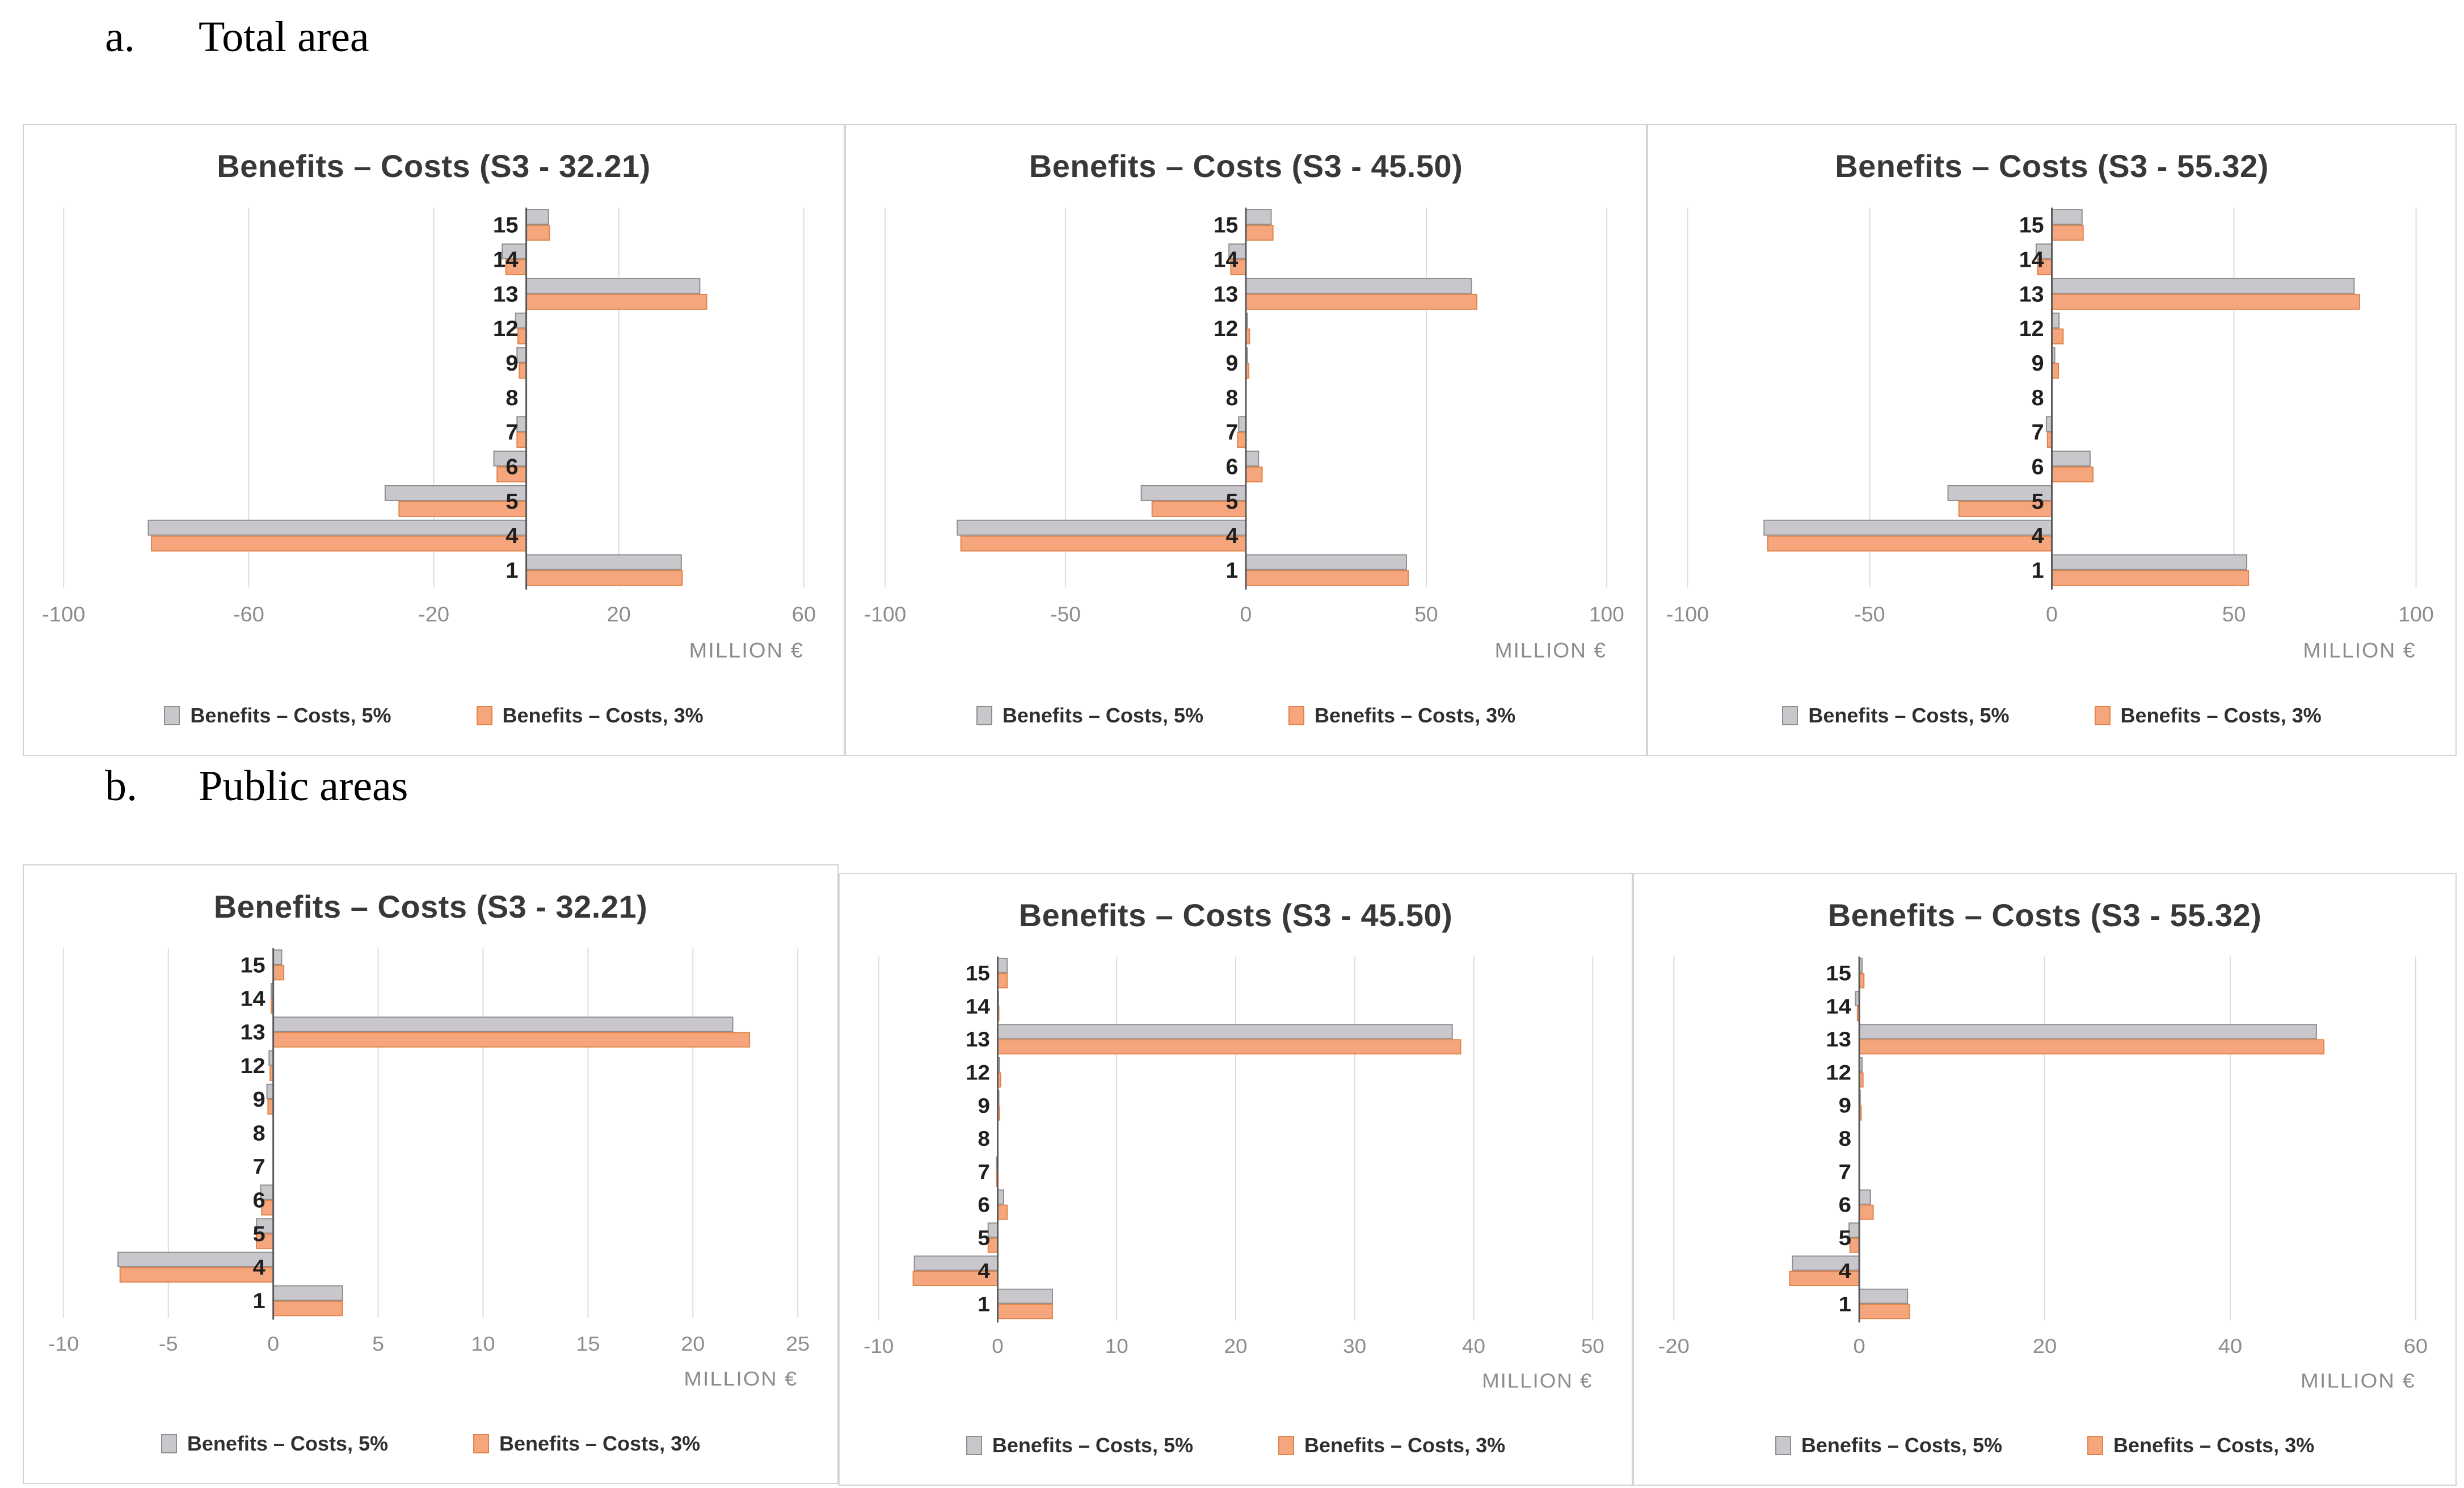 Image resolution: width=2464 pixels, height=1488 pixels. Describe the element at coordinates (1116, 1346) in the screenshot. I see `svg-text: 10` at that location.